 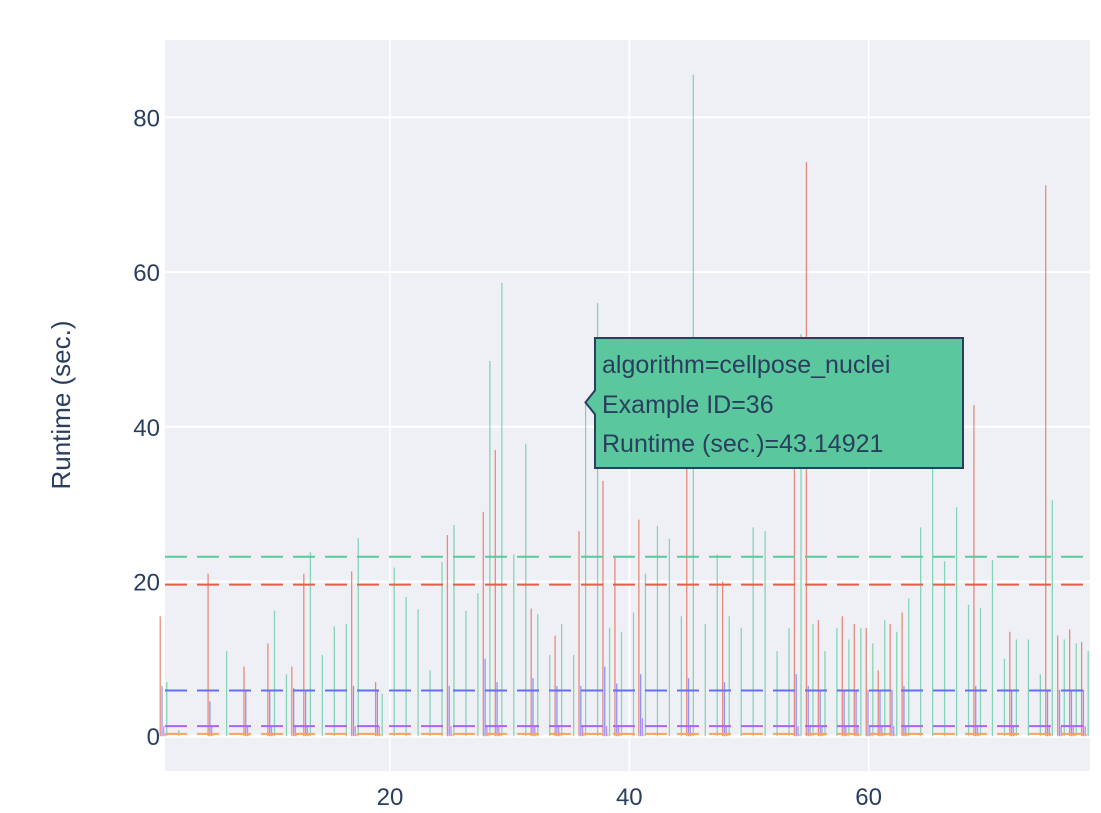 I want to click on x-axis: 20 40 60, so click(x=629, y=797).